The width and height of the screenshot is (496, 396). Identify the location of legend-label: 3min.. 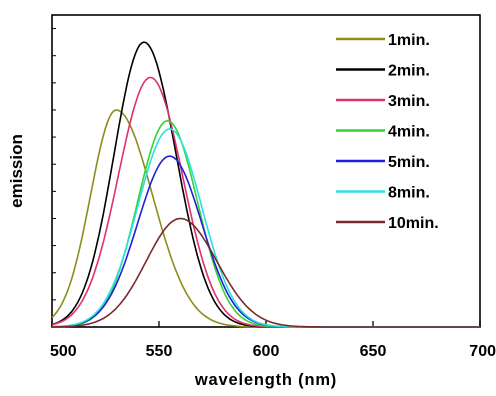
(409, 101).